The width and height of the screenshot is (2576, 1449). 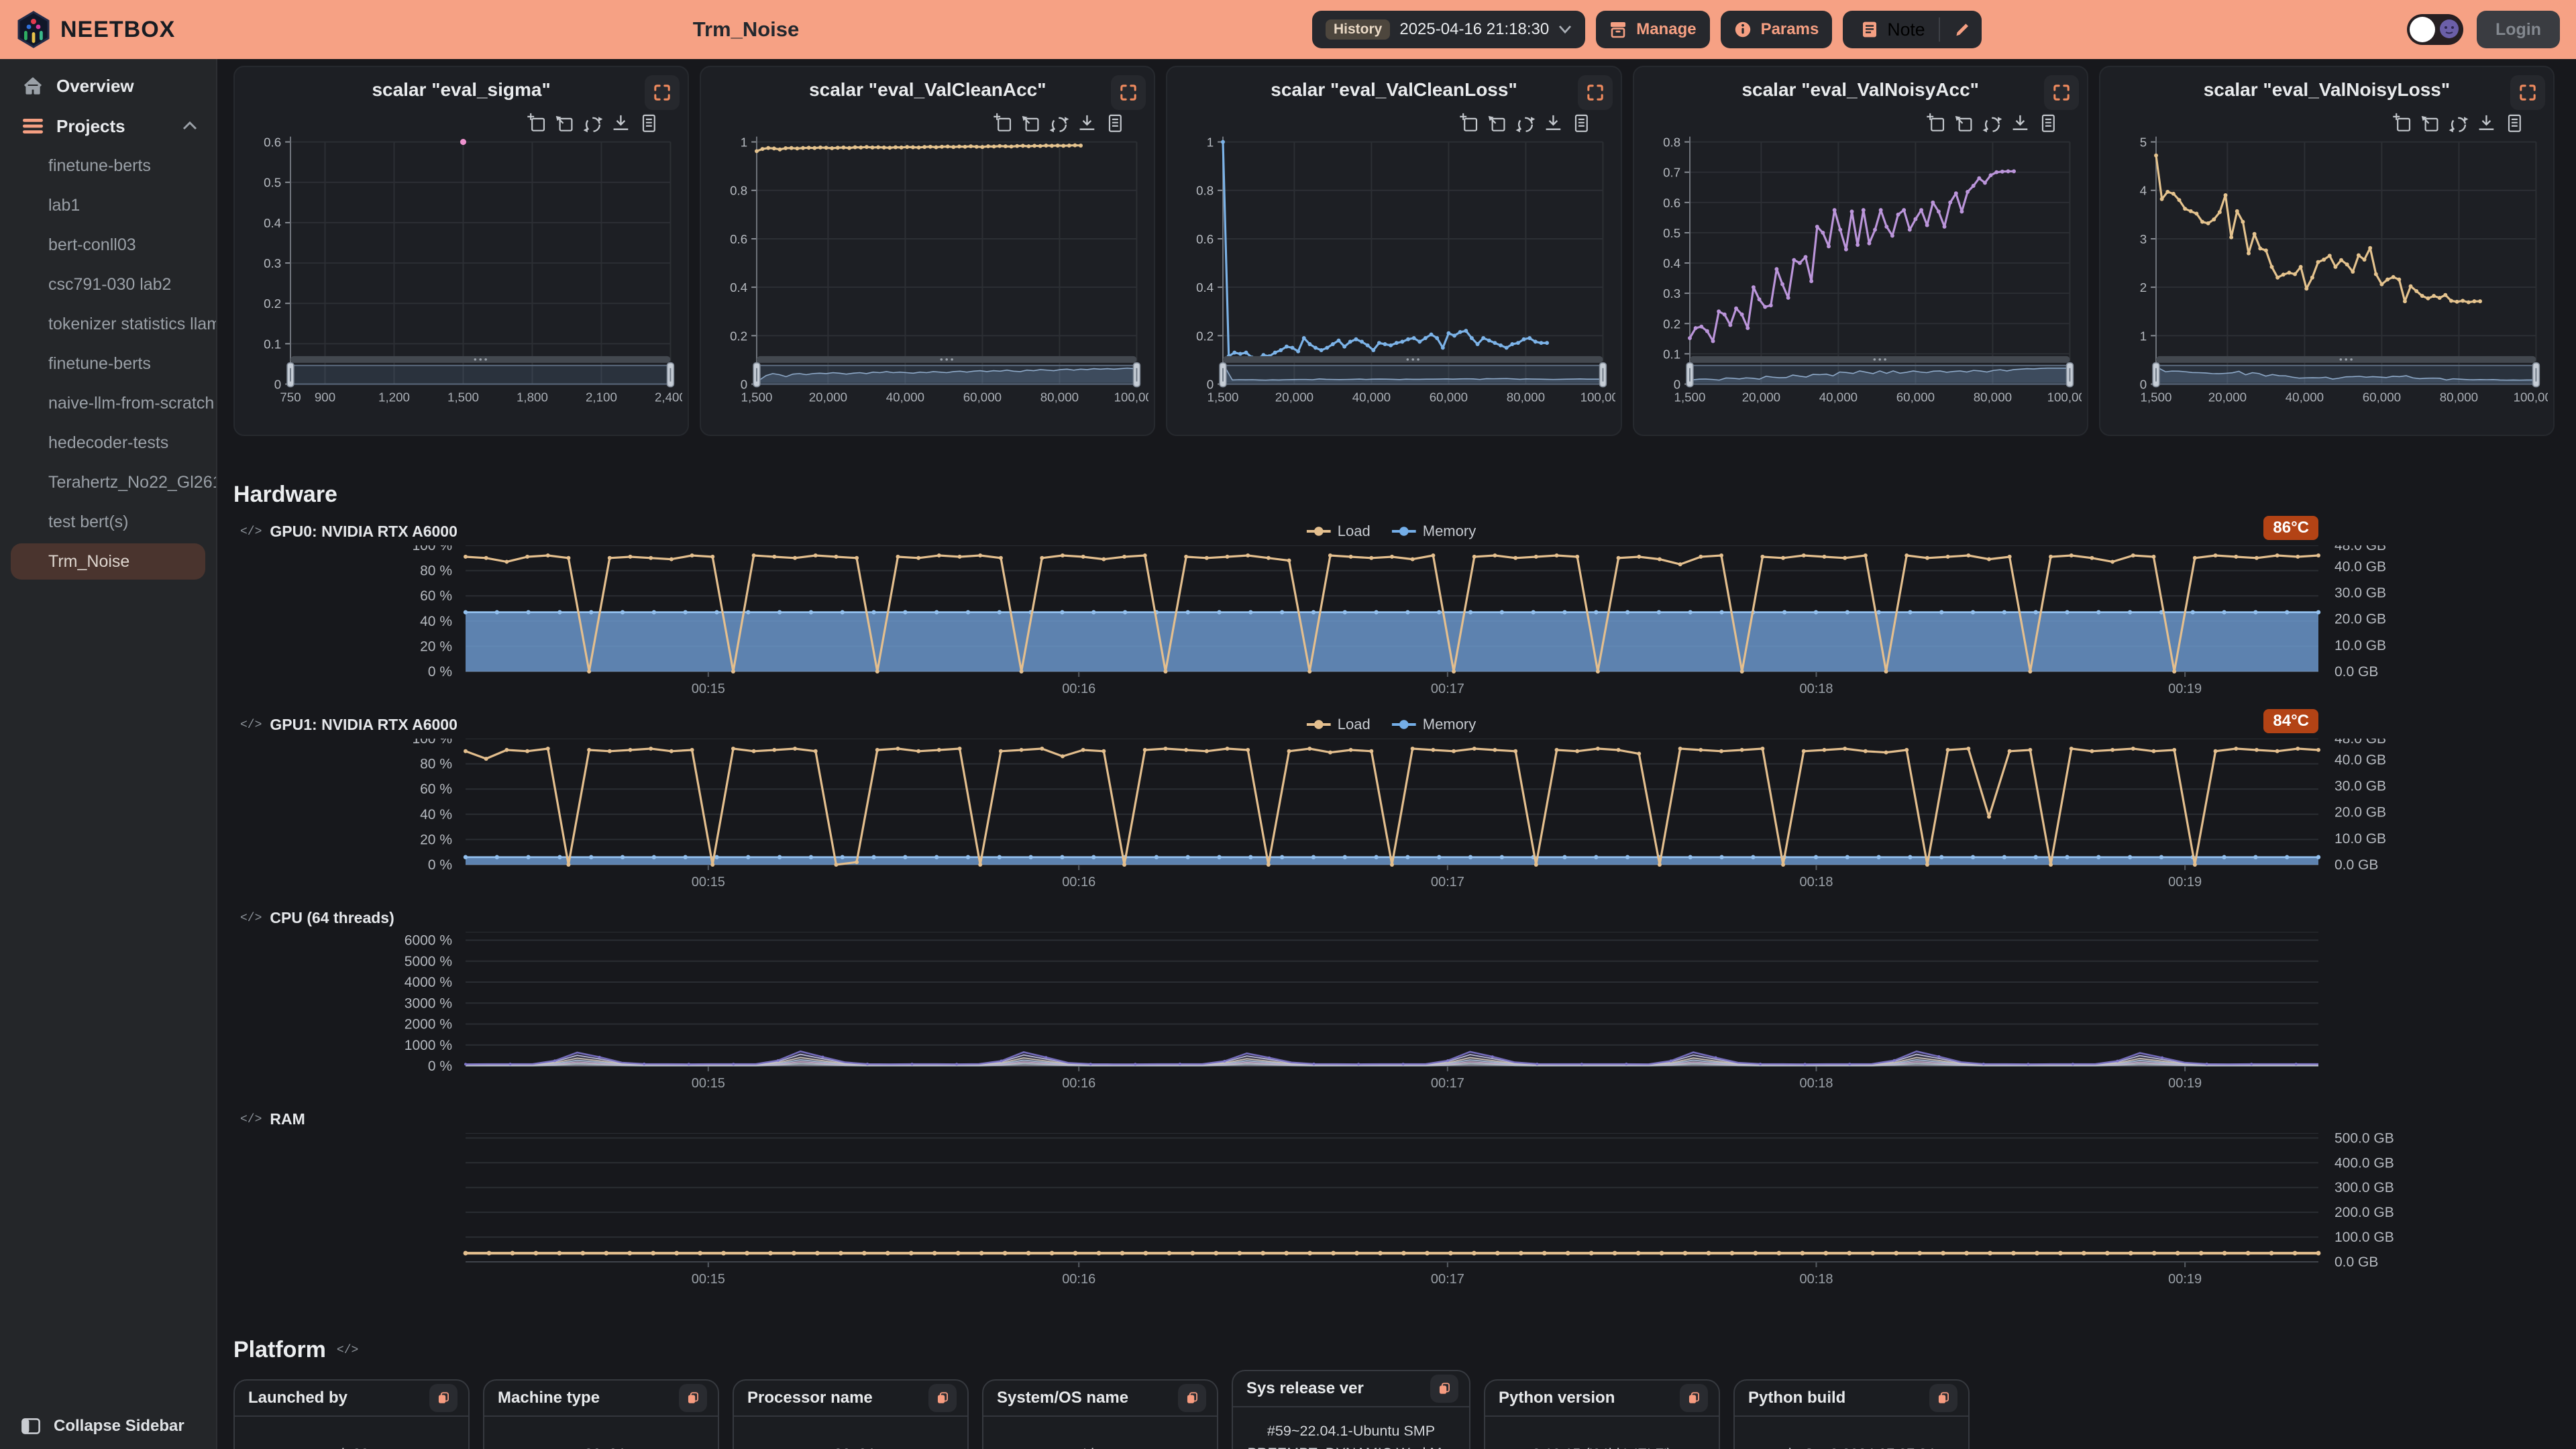 What do you see at coordinates (1653, 29) in the screenshot?
I see `manage-button: Manage` at bounding box center [1653, 29].